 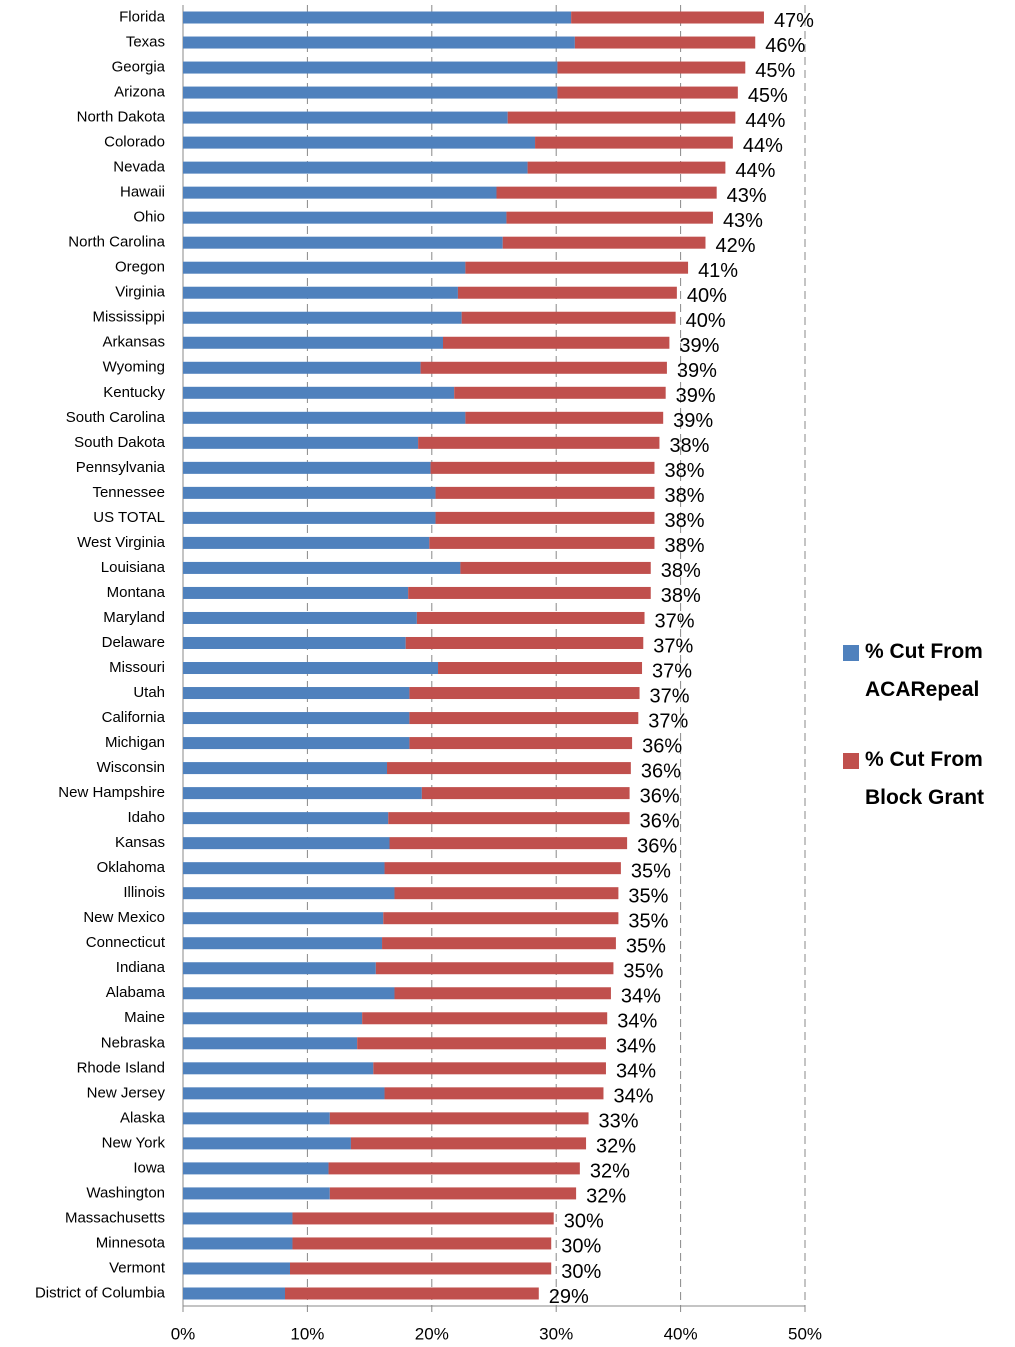 I want to click on total-label: 39%, so click(x=693, y=421).